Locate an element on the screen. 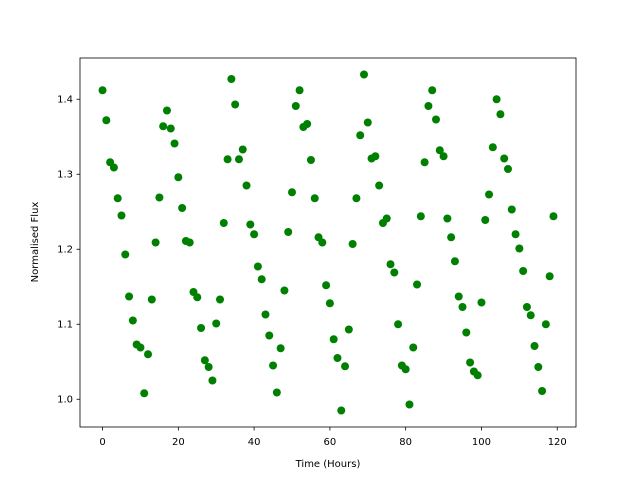  x-tick-label: 120 is located at coordinates (557, 442).